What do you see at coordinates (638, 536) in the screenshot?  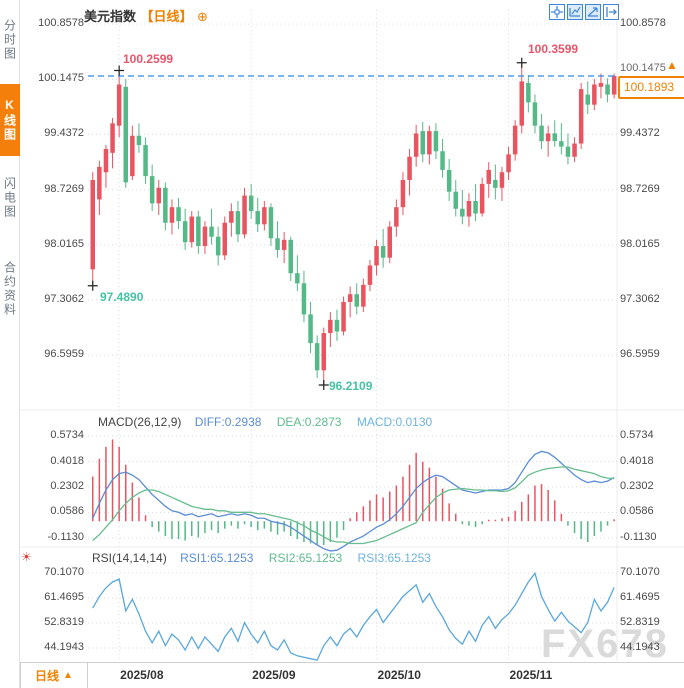 I see `macd-axis-label-right: -0.1130` at bounding box center [638, 536].